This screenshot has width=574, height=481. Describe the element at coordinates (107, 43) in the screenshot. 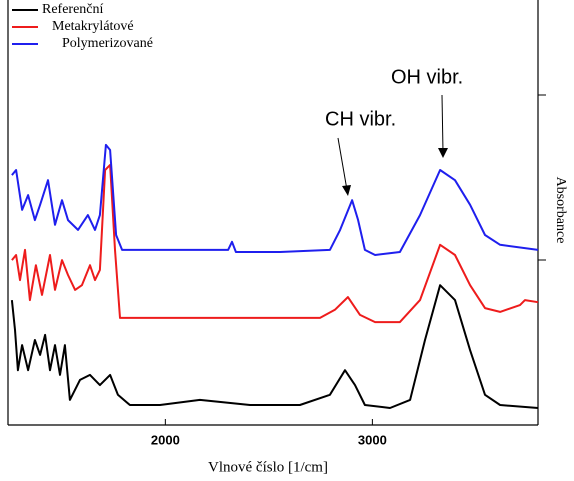

I see `legend-label: Polymerizované` at that location.